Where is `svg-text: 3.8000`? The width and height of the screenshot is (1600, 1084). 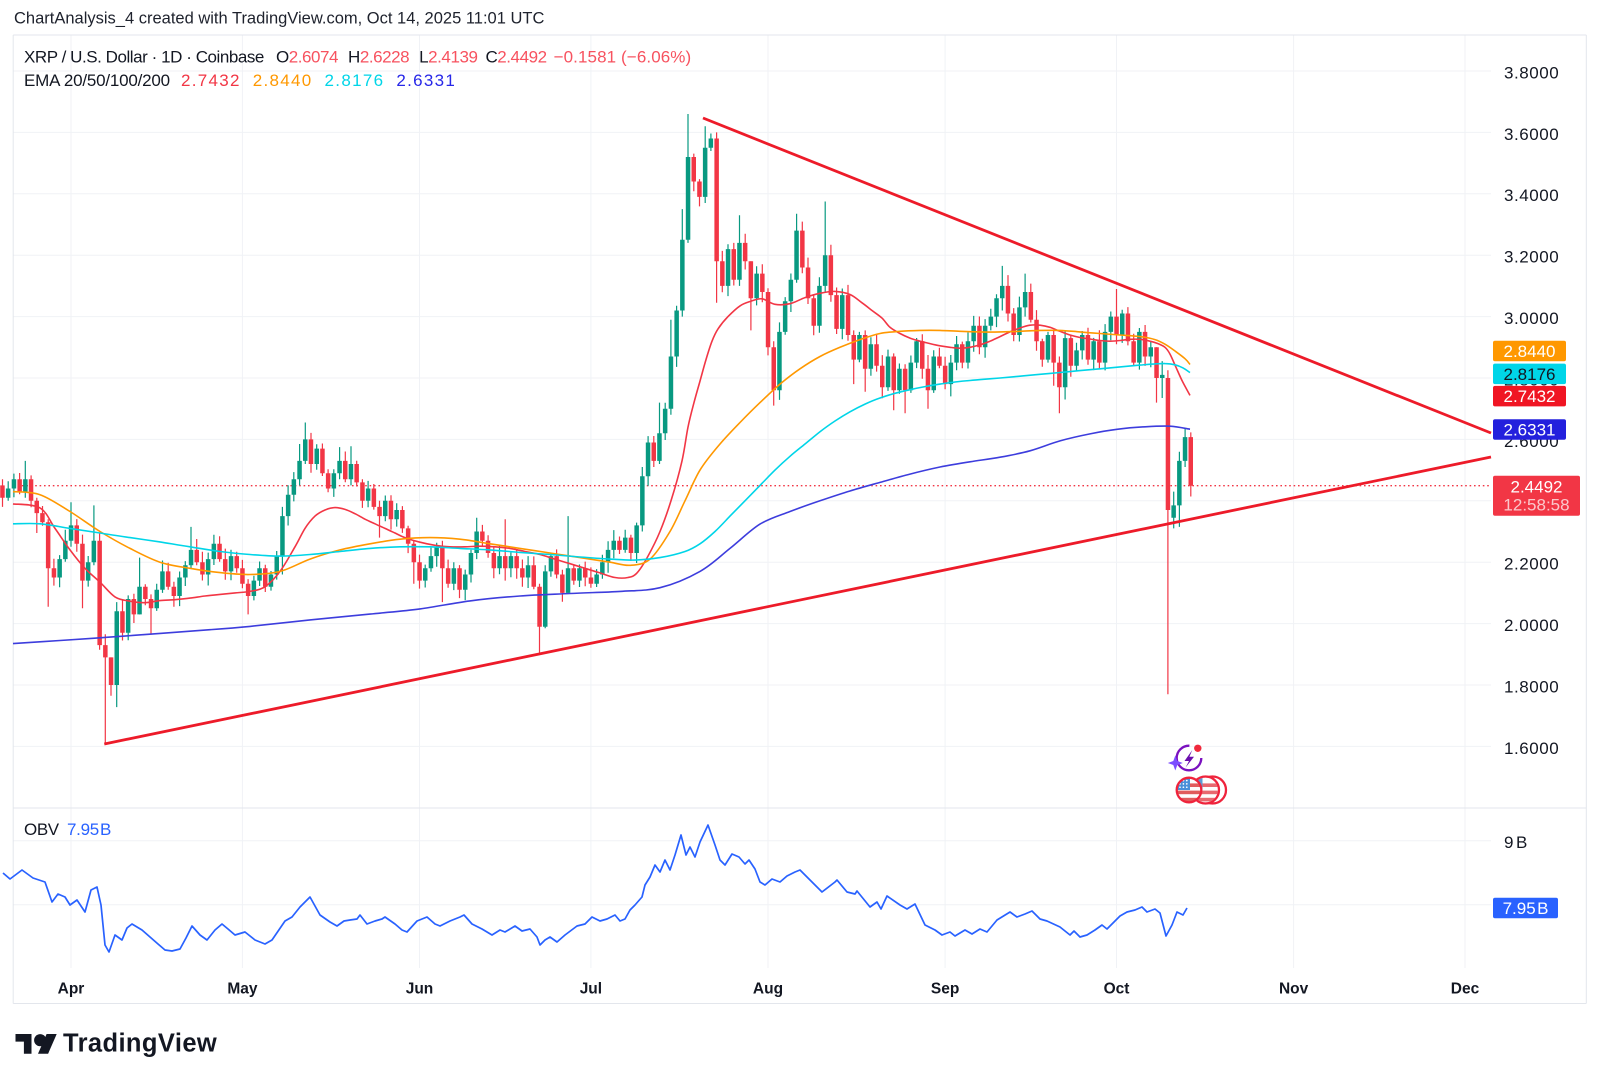
svg-text: 3.8000 is located at coordinates (1531, 72).